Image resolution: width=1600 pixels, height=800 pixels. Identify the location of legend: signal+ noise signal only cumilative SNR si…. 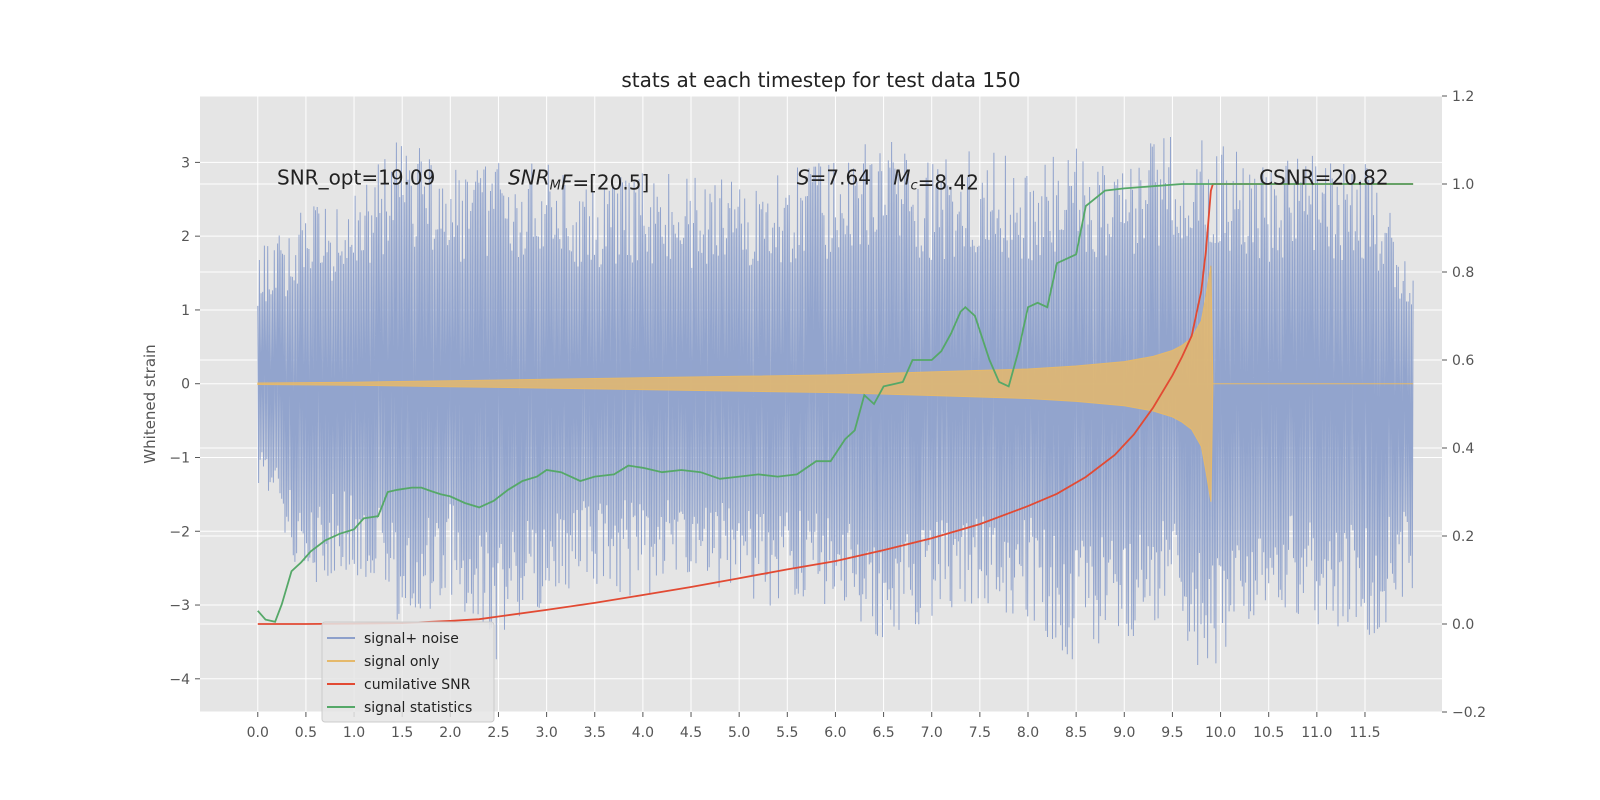
(408, 672).